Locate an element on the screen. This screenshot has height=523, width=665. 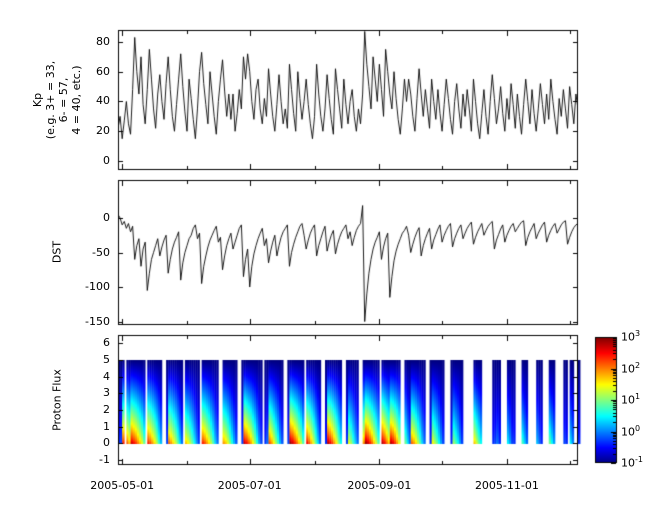
kp-axis-label: Kp (e.g. 3+ = 33, 6- = 57, 4 = 40, etc.) is located at coordinates (57, 100).